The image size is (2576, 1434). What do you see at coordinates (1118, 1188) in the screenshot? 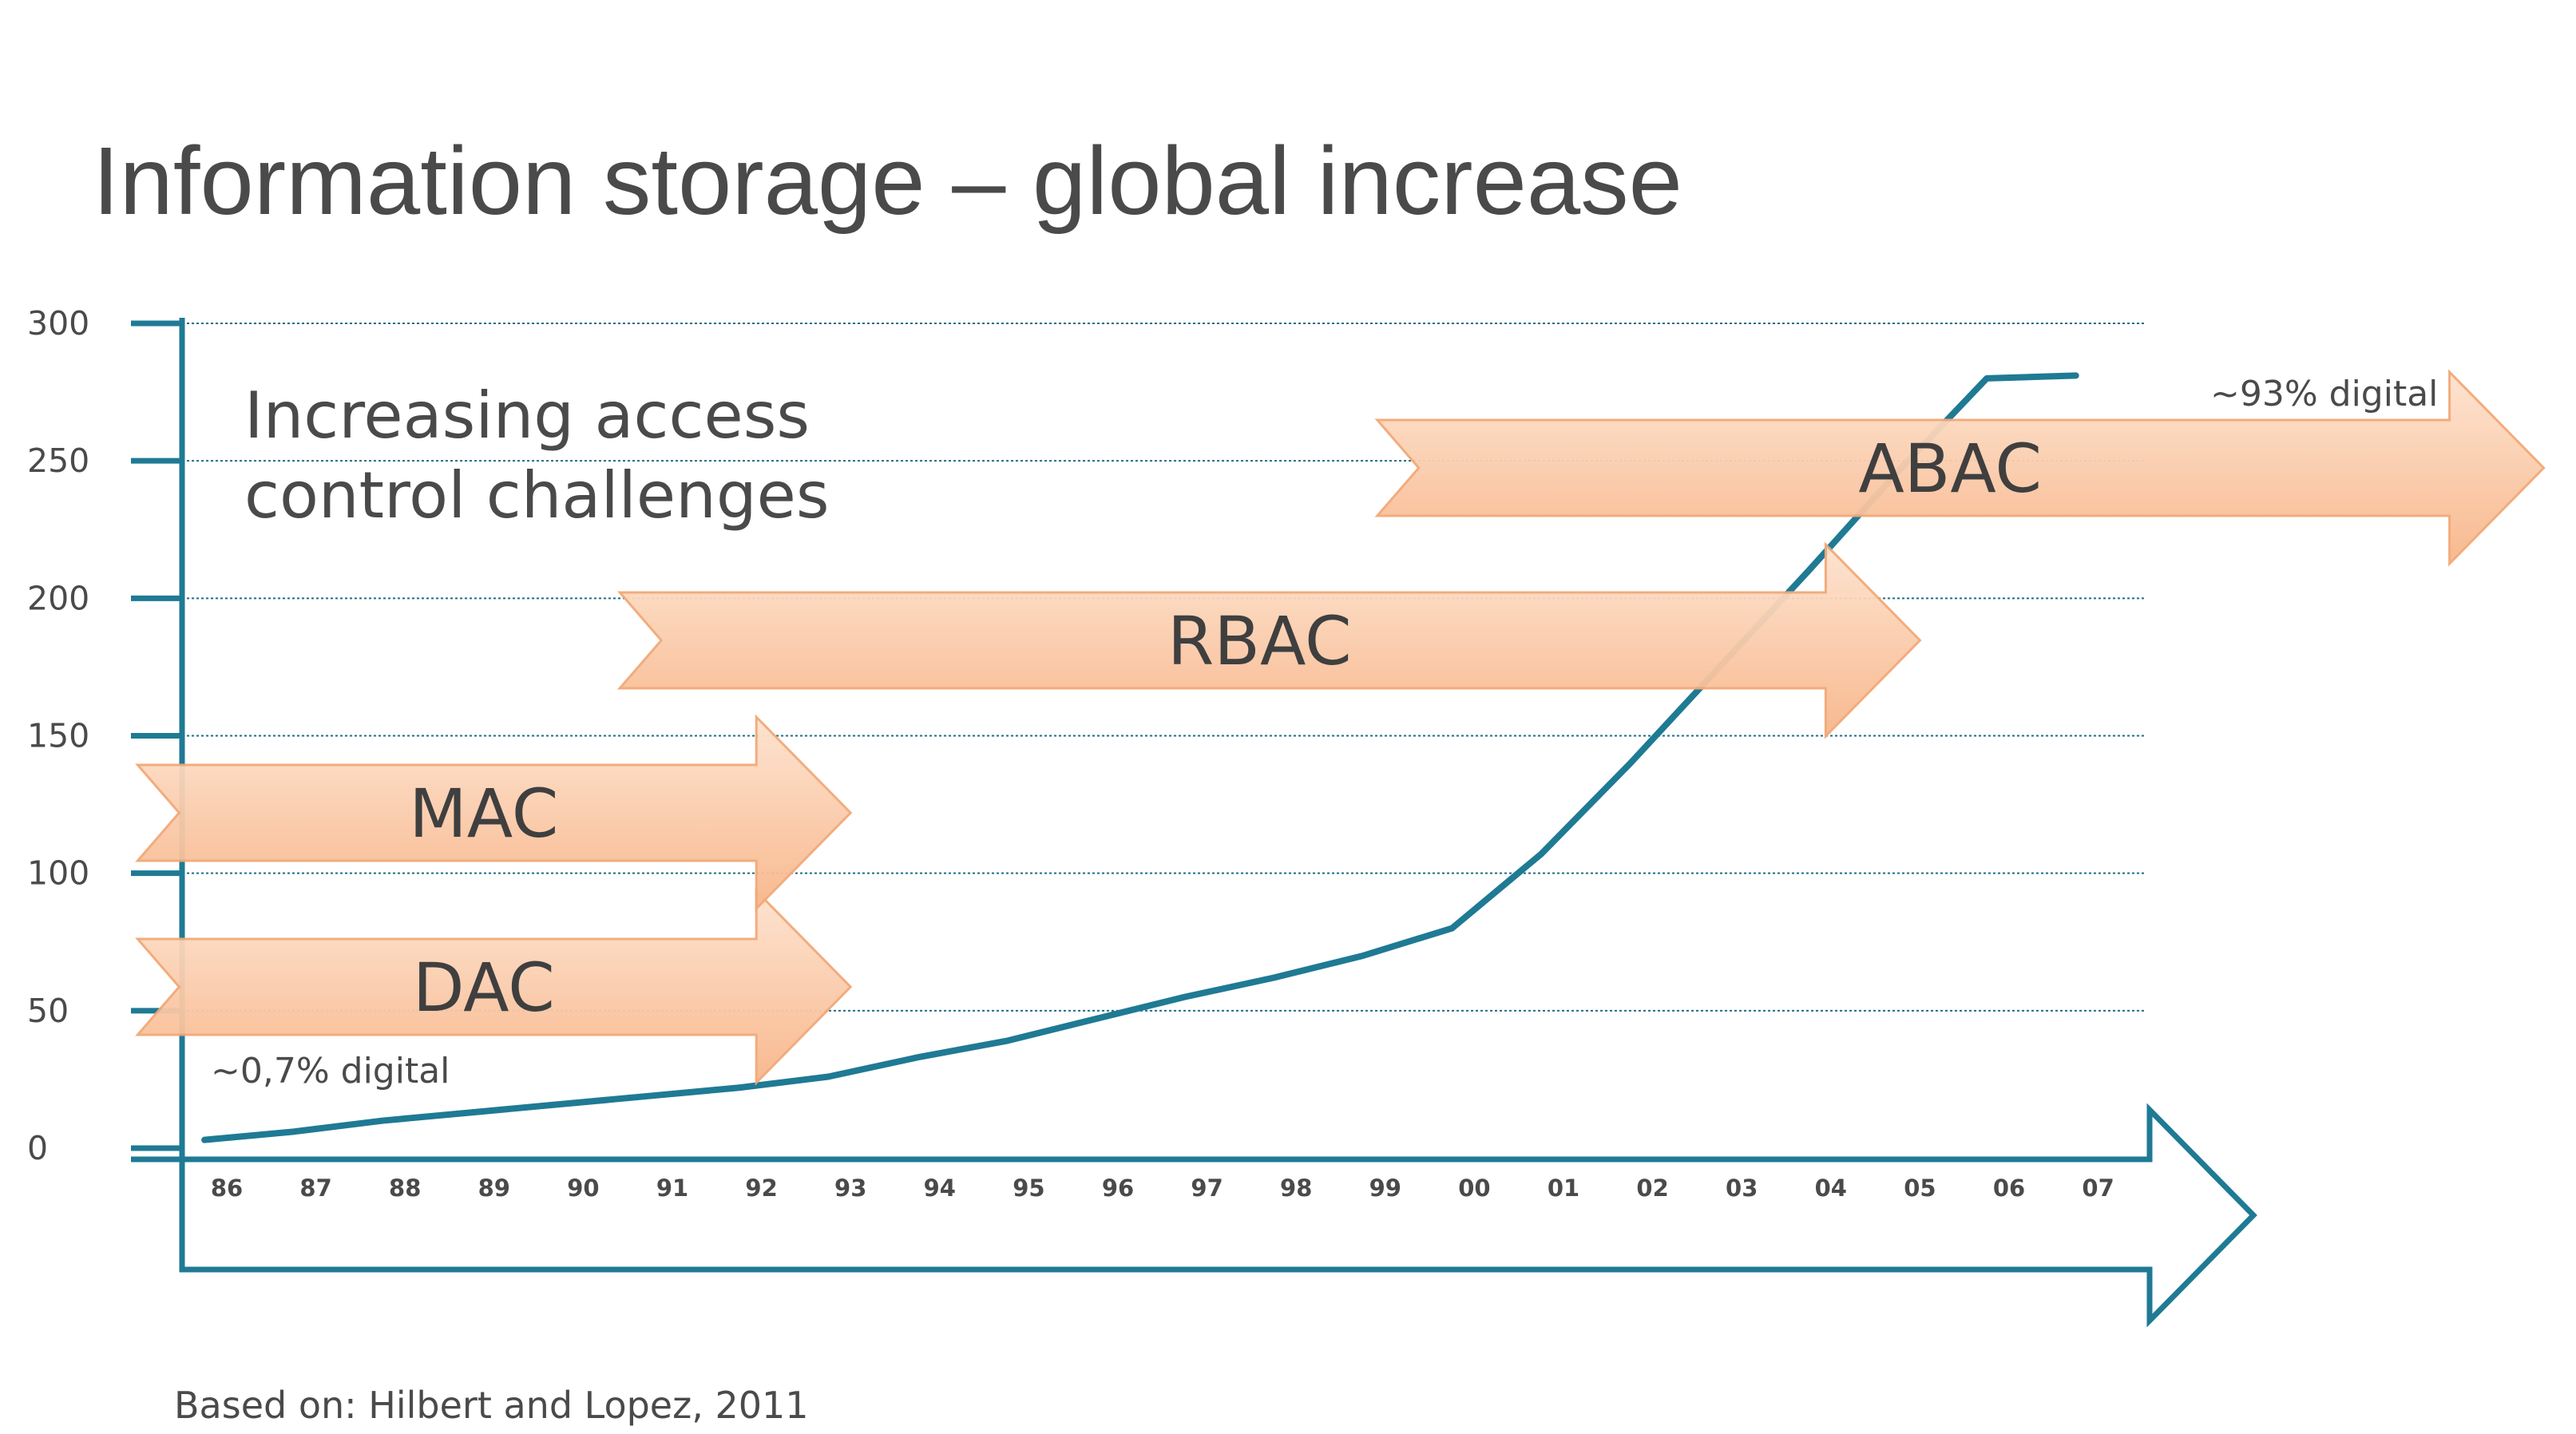
I see `x-tick-label: 96` at bounding box center [1118, 1188].